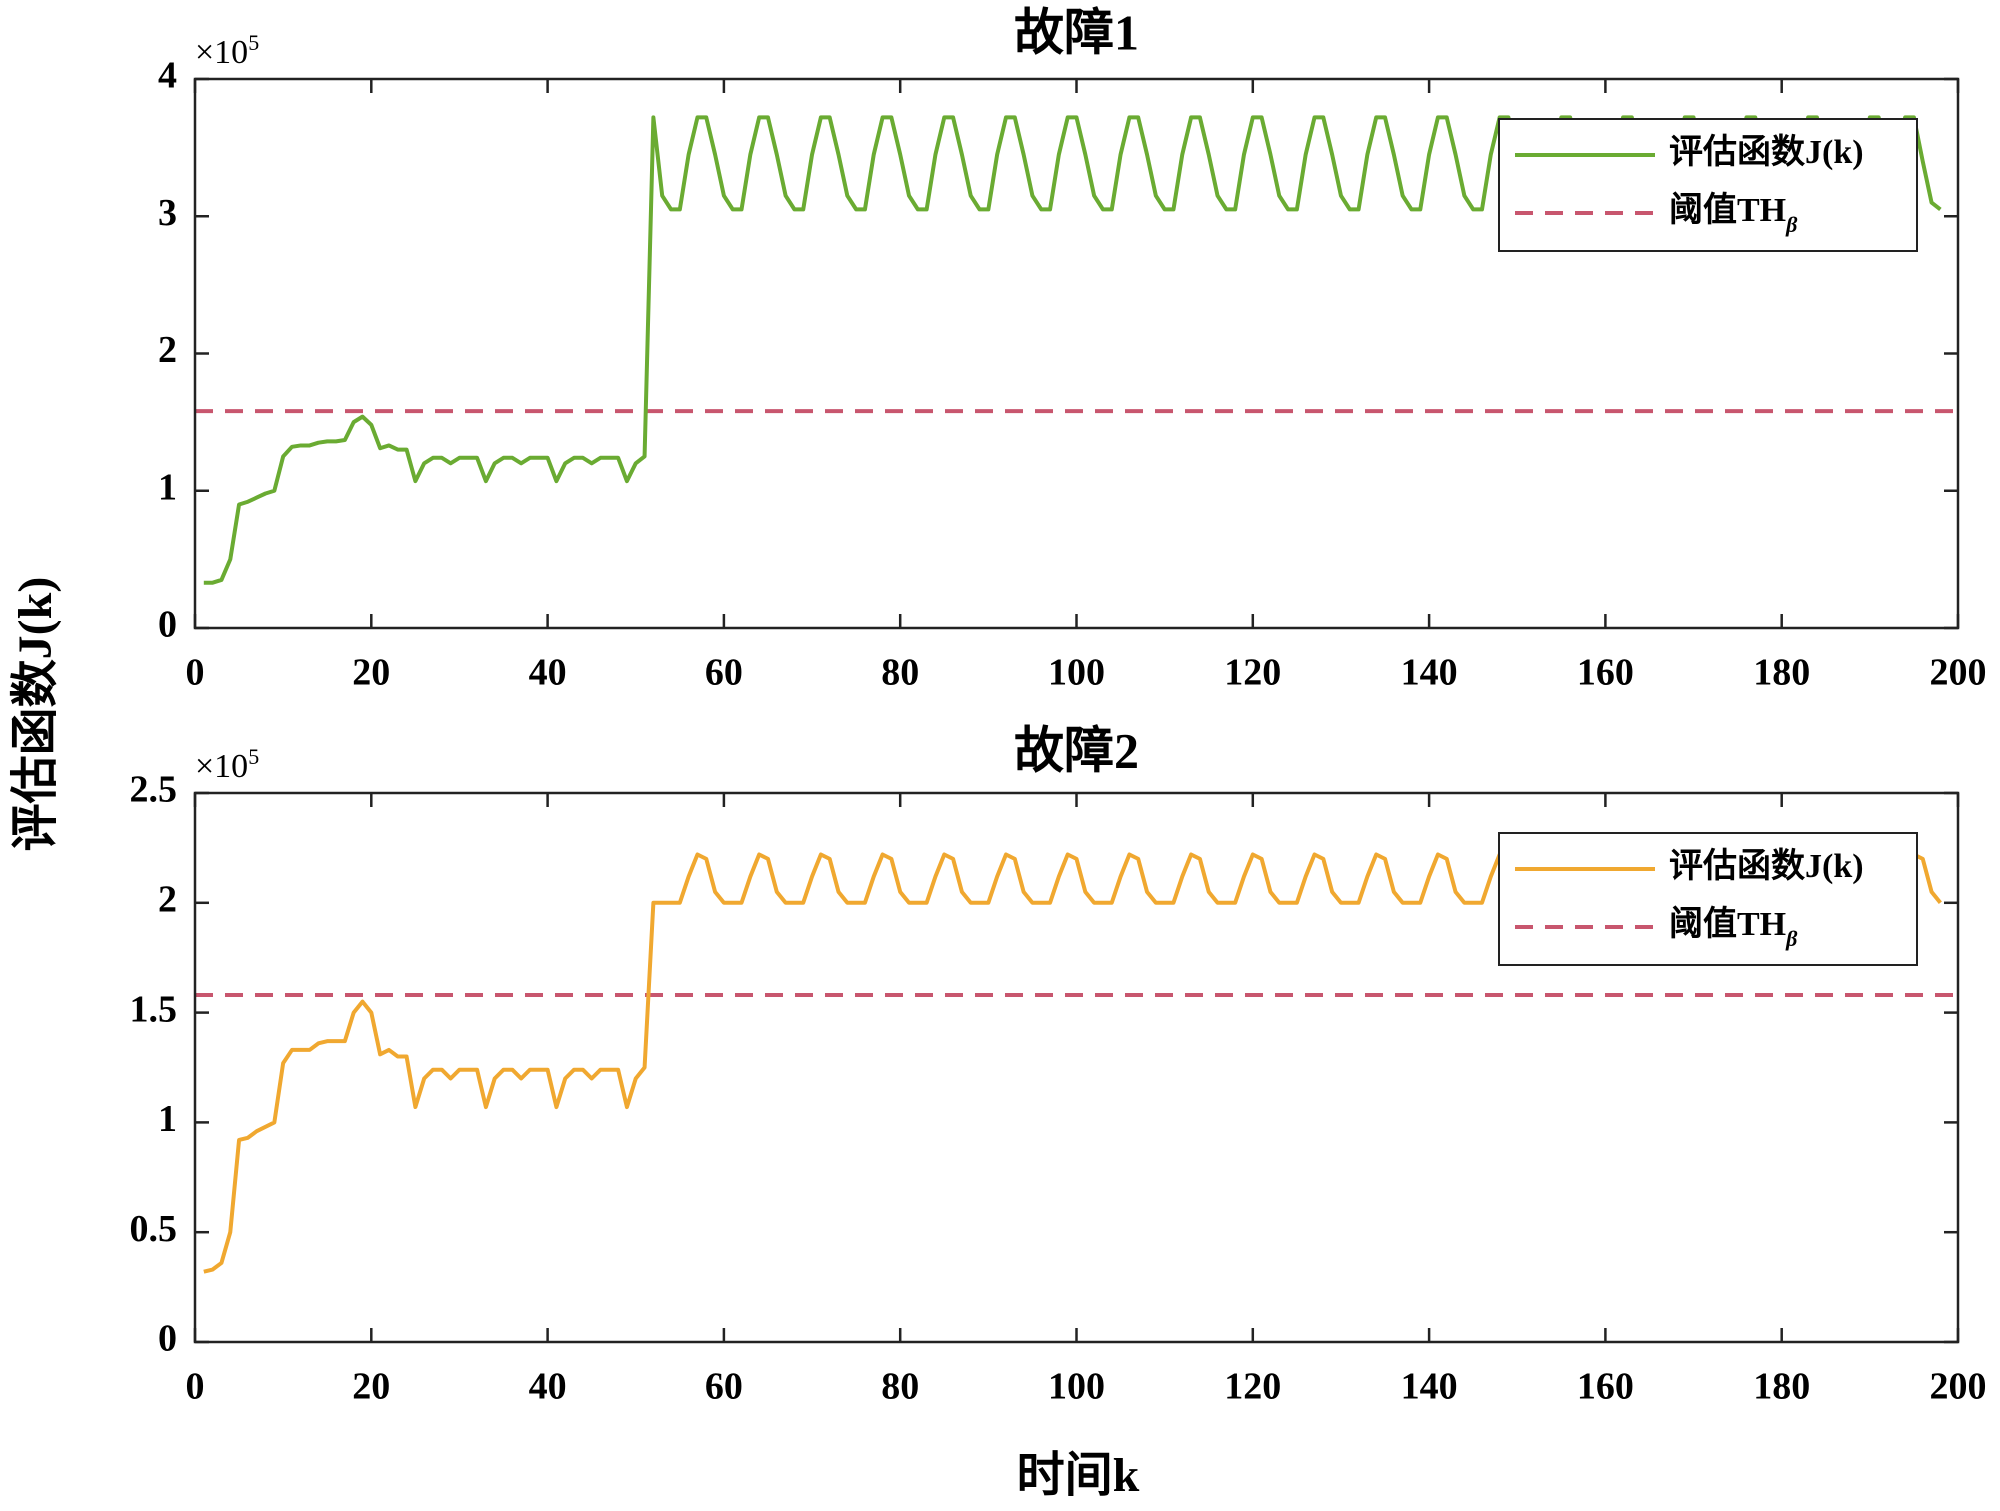 This screenshot has width=2000, height=1511. Describe the element at coordinates (35, 714) in the screenshot. I see `y-axis-label: 评估函数J(k)` at that location.